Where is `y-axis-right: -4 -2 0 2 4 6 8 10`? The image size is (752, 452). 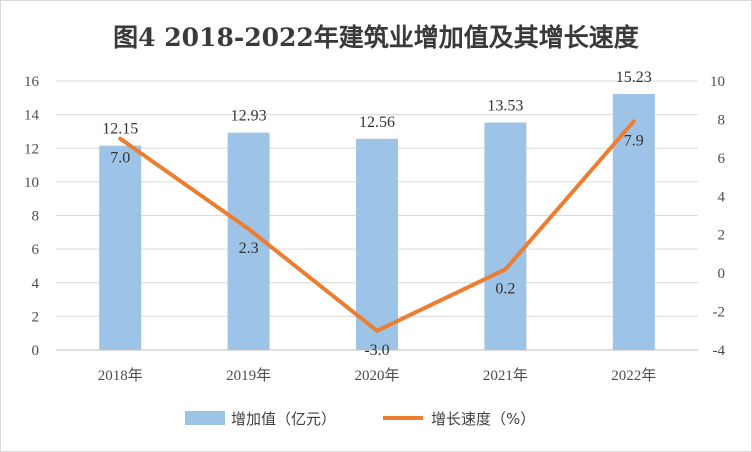 y-axis-right: -4 -2 0 2 4 6 8 10 is located at coordinates (718, 216).